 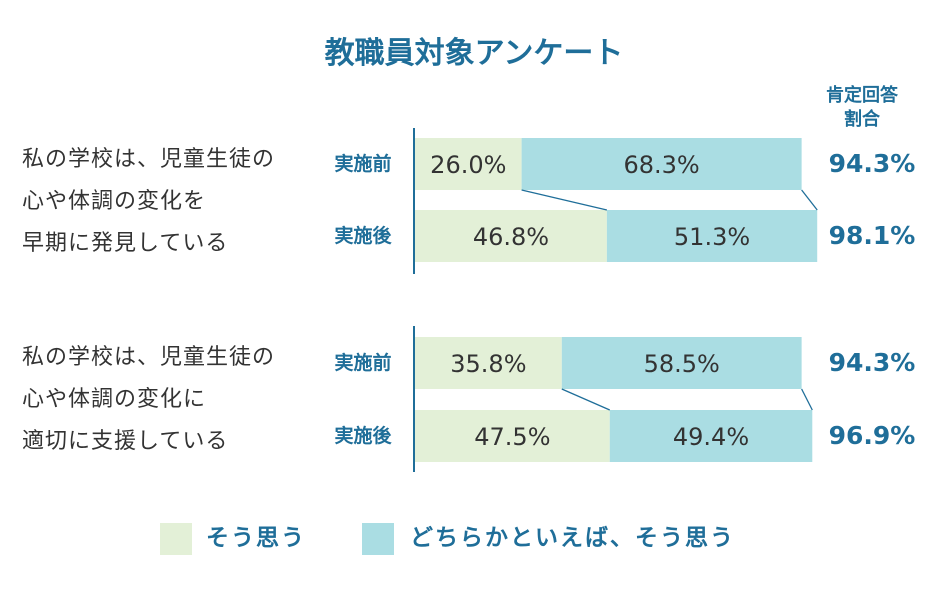 What do you see at coordinates (807, 399) in the screenshot?
I see `connector-g2-total` at bounding box center [807, 399].